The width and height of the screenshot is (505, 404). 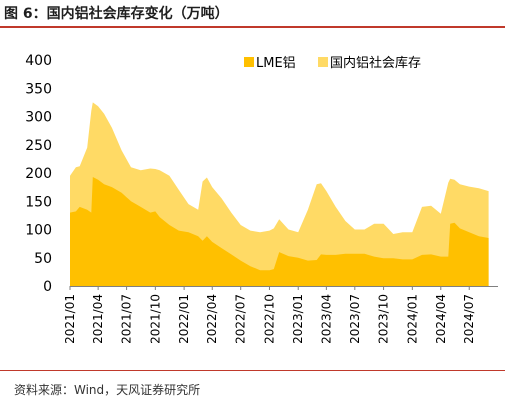 I want to click on x-tick-label: 2024/01, so click(x=412, y=319).